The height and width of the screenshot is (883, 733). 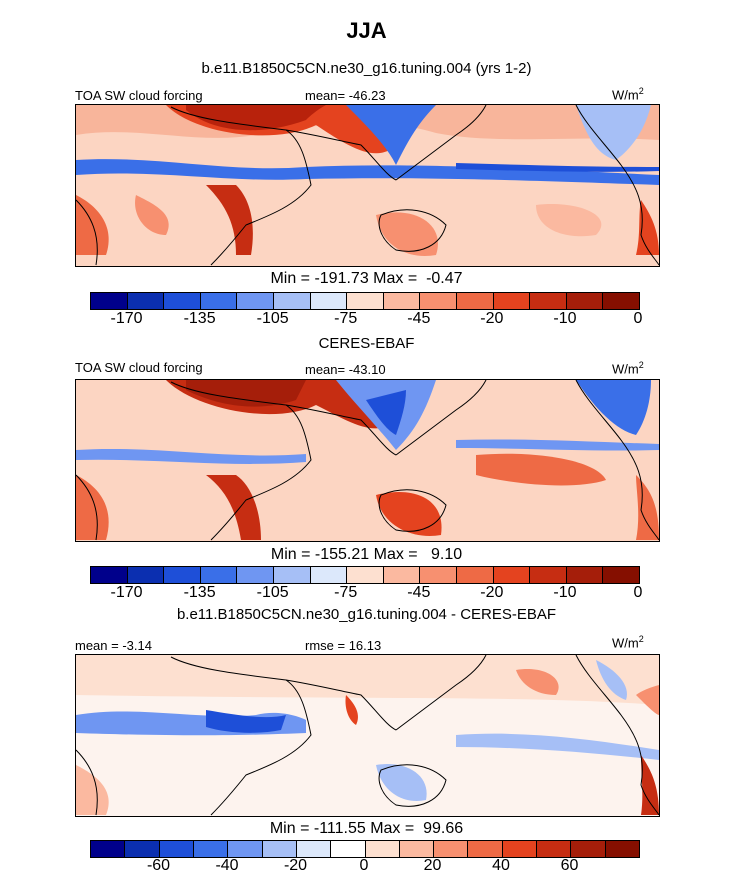 I want to click on panel2-obs-map, so click(x=367, y=460).